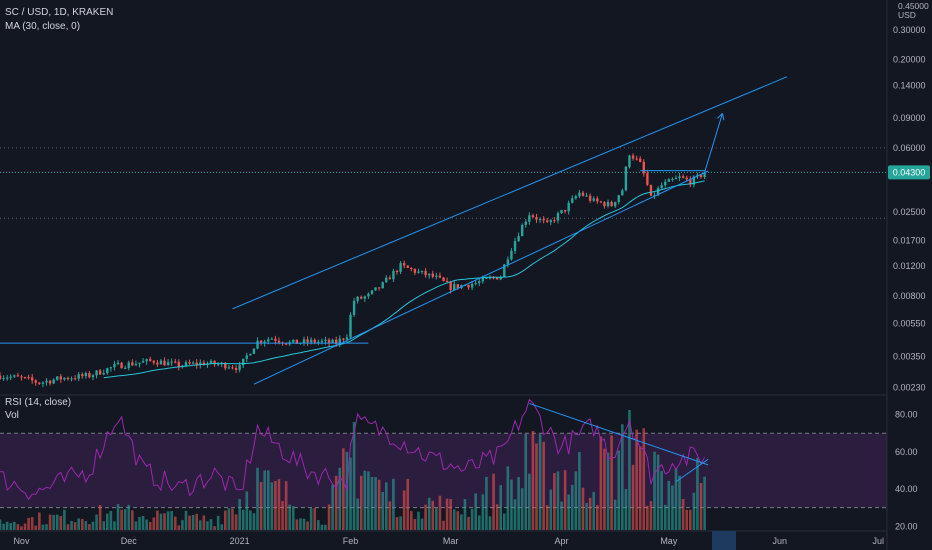 This screenshot has height=550, width=932. What do you see at coordinates (692, 470) in the screenshot?
I see `rsi-support-line` at bounding box center [692, 470].